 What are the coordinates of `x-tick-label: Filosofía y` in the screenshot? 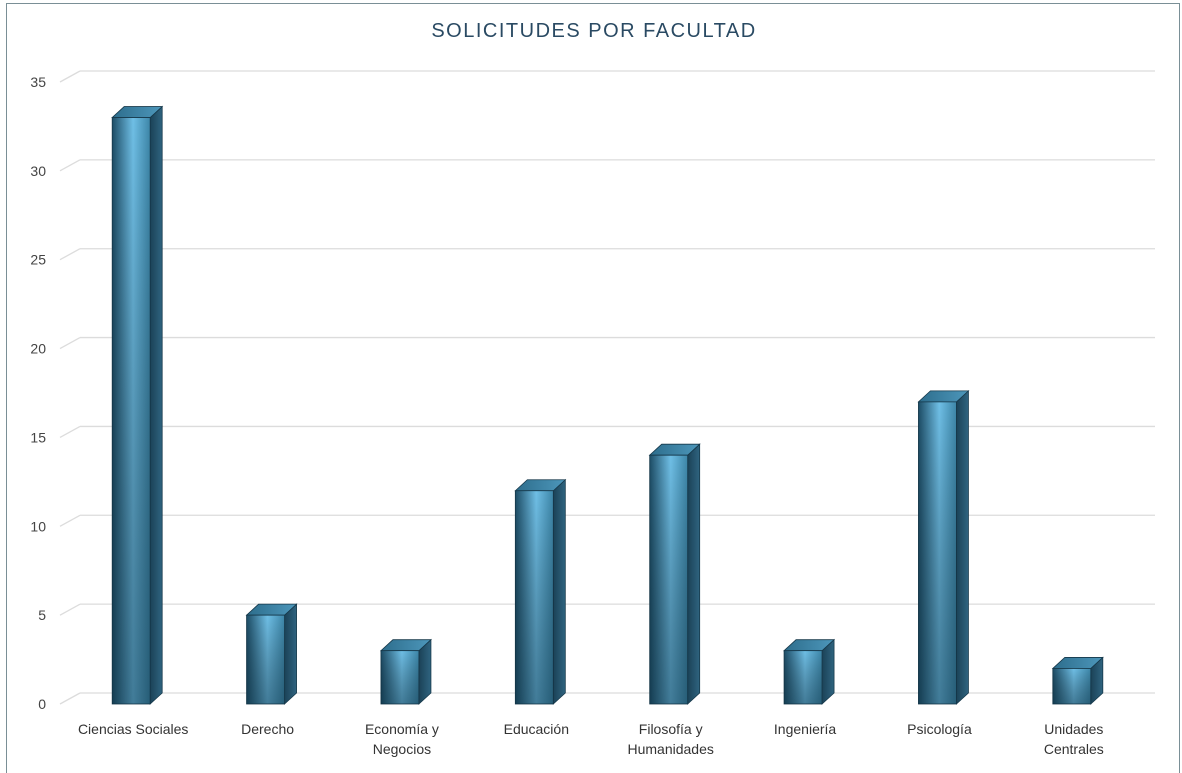 It's located at (671, 729).